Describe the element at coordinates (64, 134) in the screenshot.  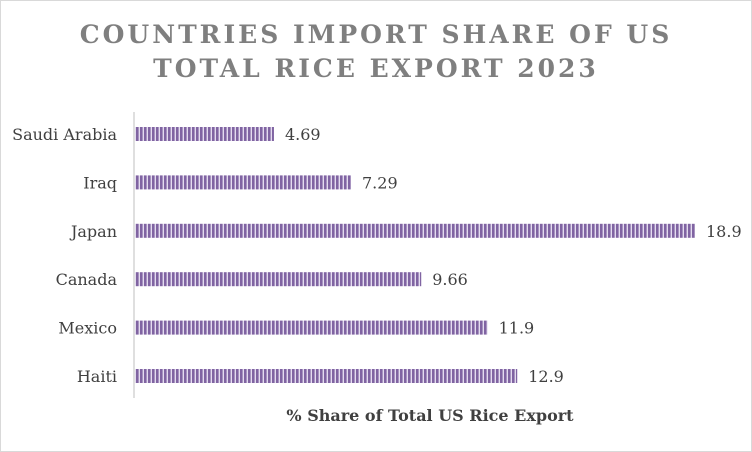
I see `category-label: Saudi Arabia` at that location.